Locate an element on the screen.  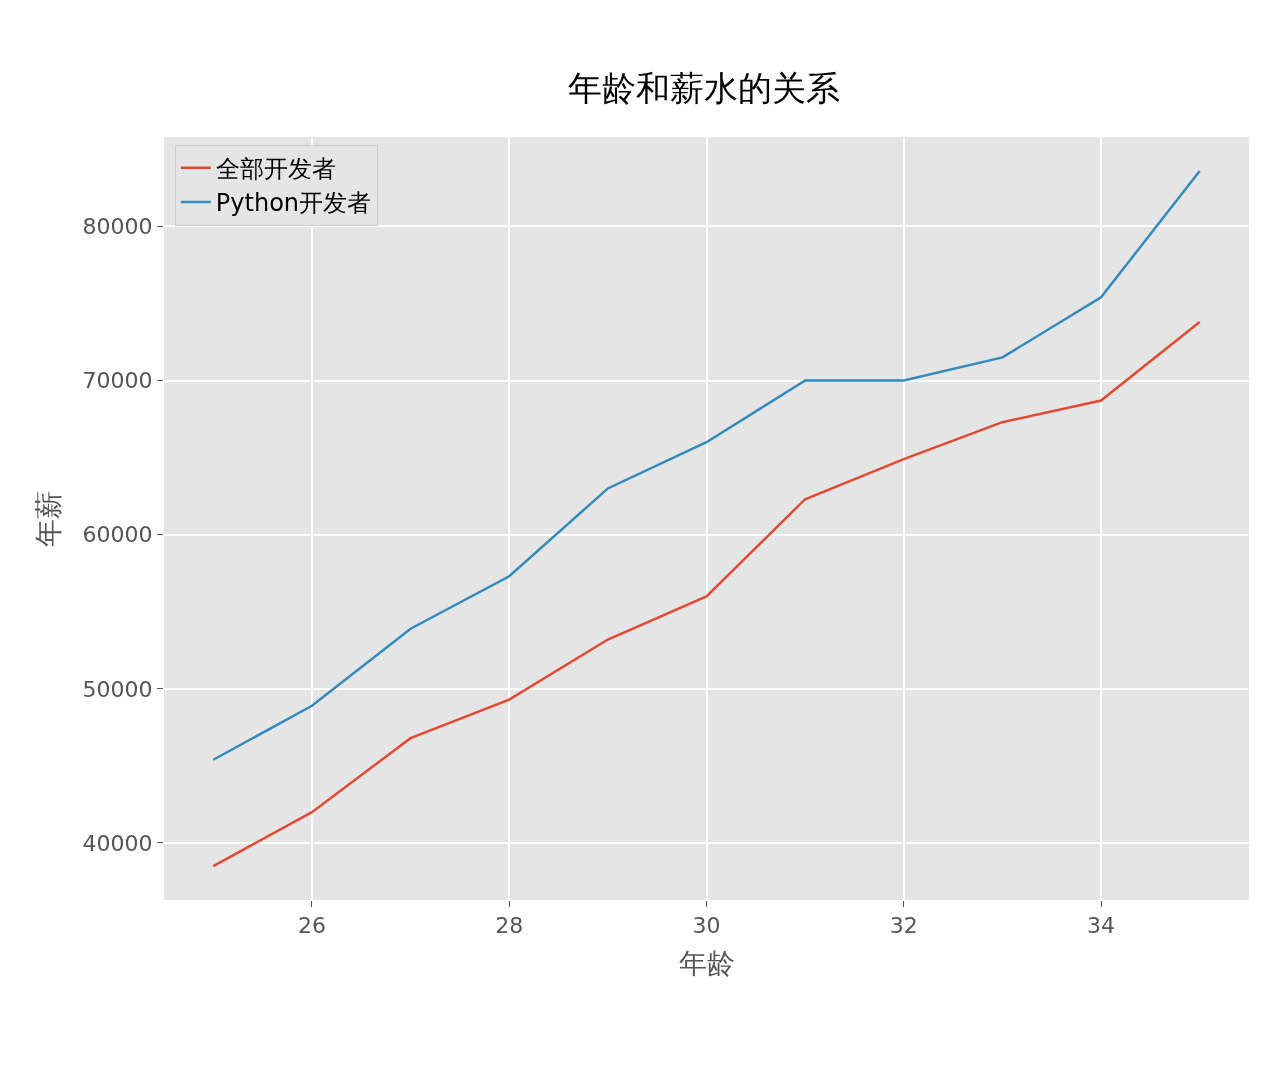
legend-label: Python开发者 is located at coordinates (293, 203).